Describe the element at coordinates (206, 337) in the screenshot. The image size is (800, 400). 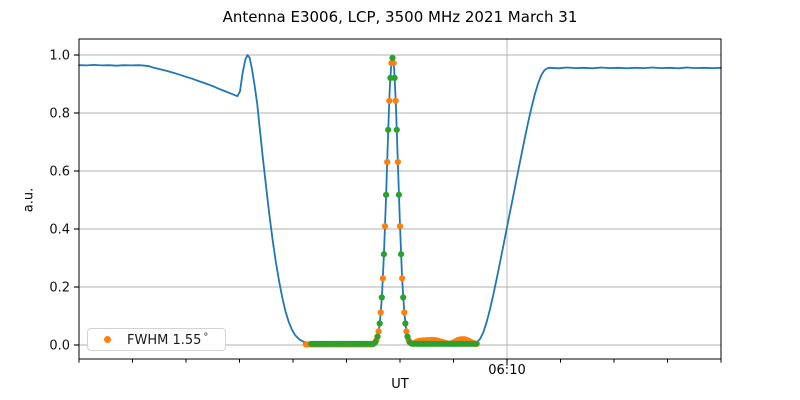
I see `degree-symbol: °` at that location.